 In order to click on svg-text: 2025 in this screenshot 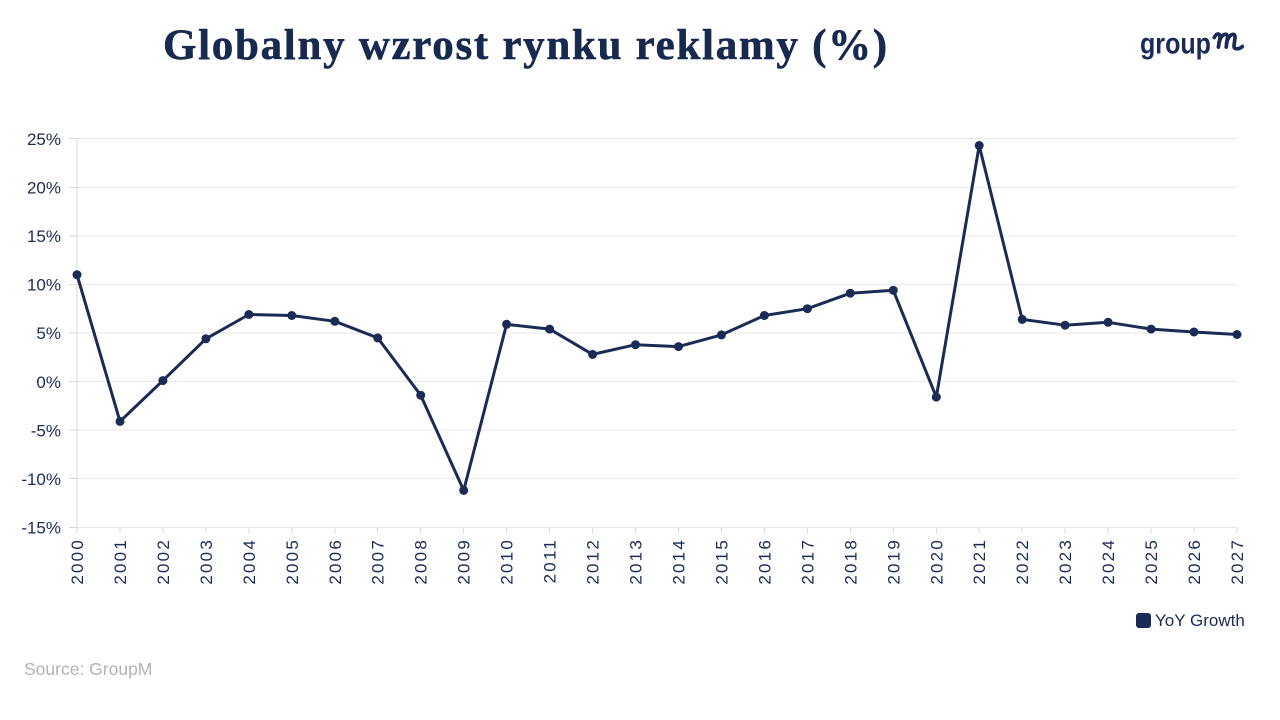, I will do `click(1151, 561)`.